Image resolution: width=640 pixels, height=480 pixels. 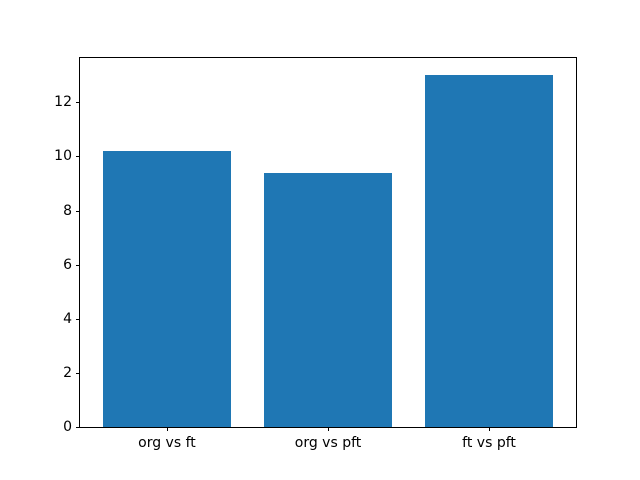 I want to click on x-tick-label: ft vs pft, so click(x=489, y=443).